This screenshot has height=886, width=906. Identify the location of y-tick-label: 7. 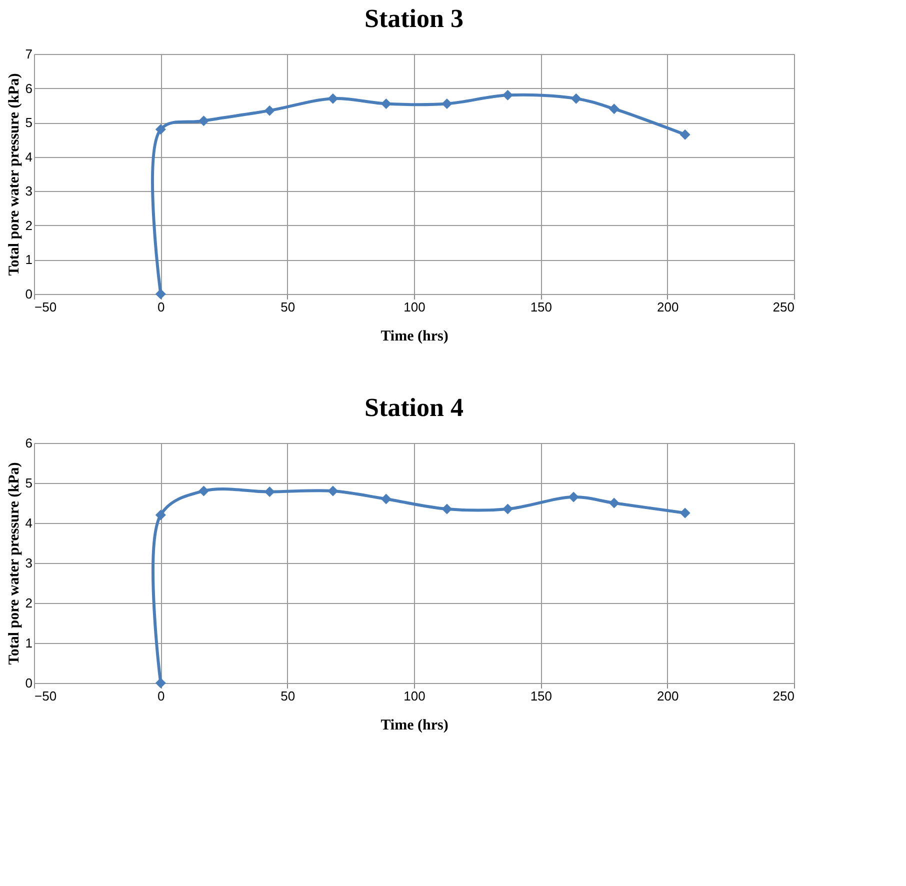
(28, 54).